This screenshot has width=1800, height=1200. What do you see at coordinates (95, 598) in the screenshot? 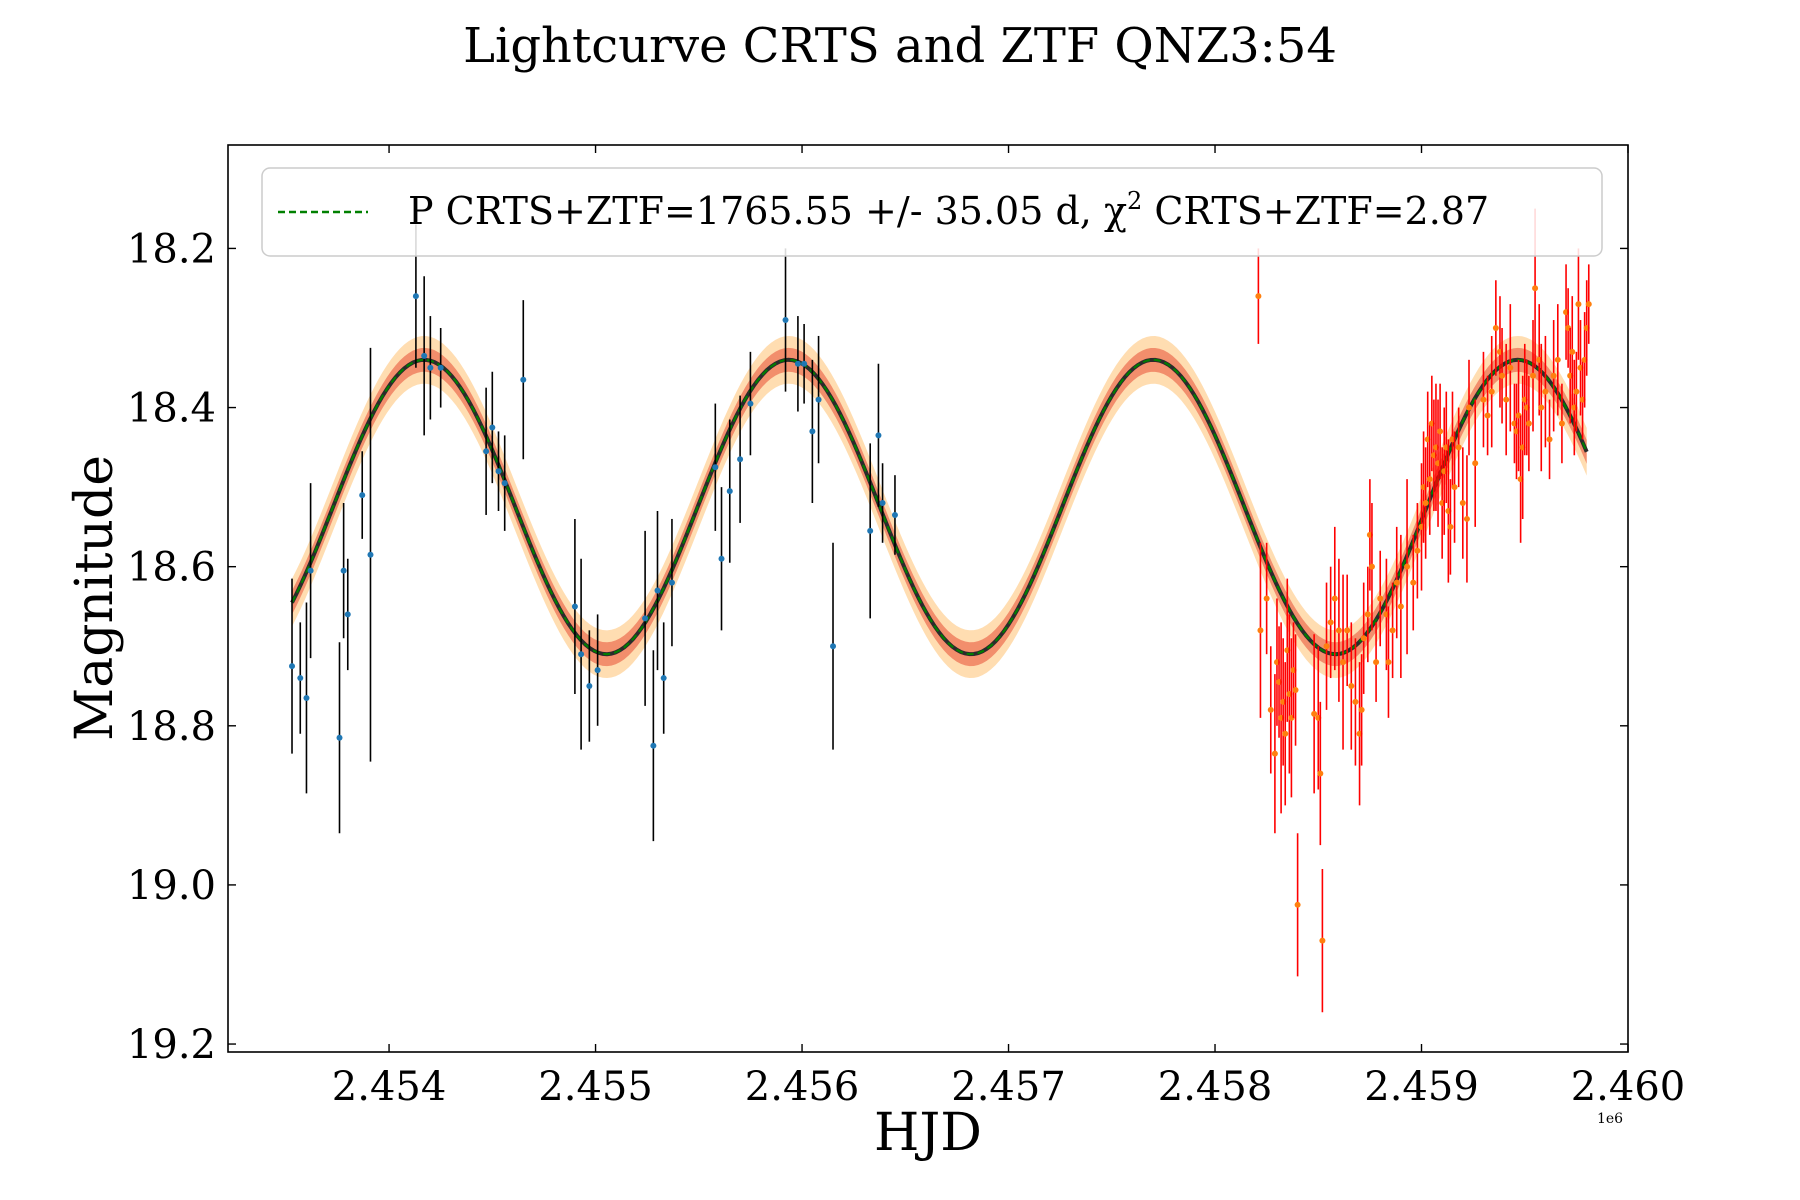
I see `y-axis-label: Magnitude` at bounding box center [95, 598].